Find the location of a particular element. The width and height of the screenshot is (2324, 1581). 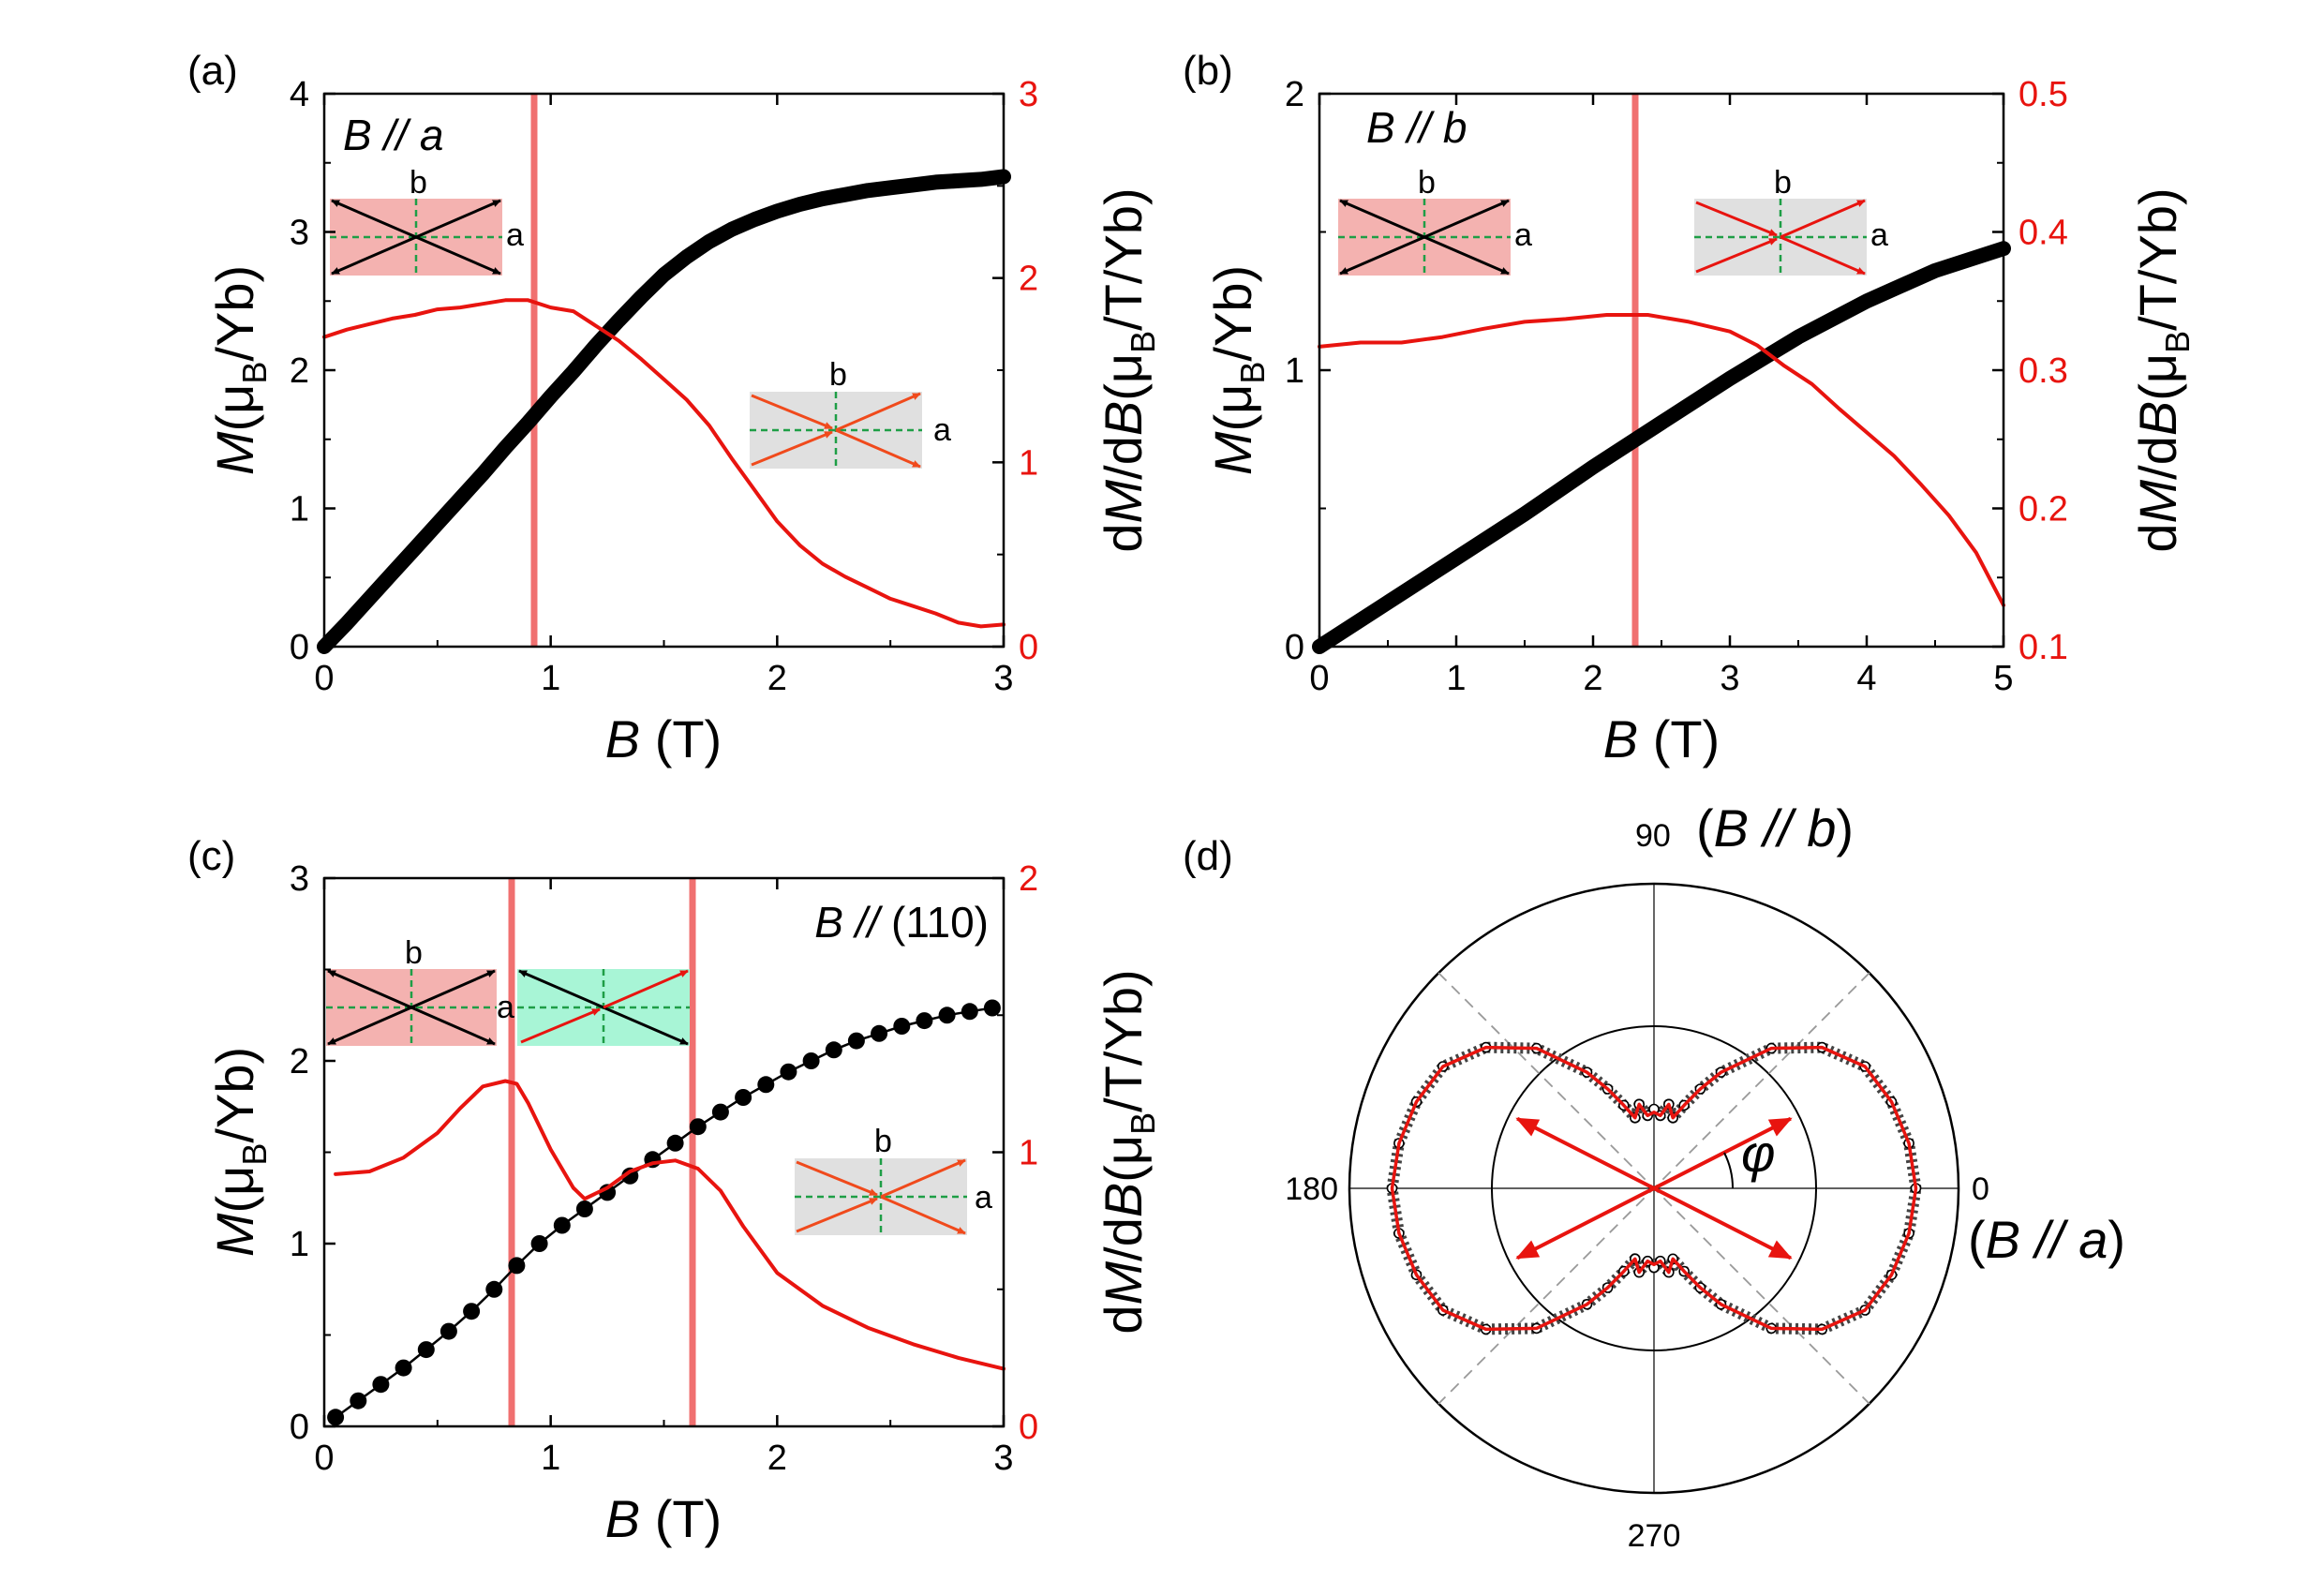

y-right-tick-label: 0.4 is located at coordinates (2044, 234).